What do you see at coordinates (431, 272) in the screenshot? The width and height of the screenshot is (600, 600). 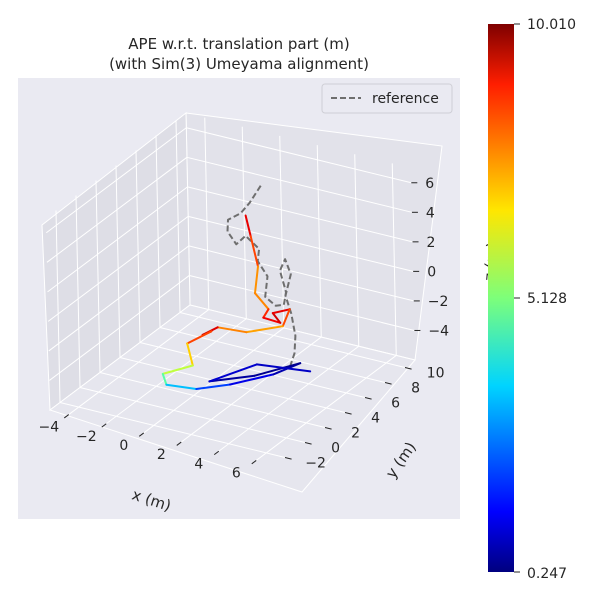 I see `z-tick-label: 0` at bounding box center [431, 272].